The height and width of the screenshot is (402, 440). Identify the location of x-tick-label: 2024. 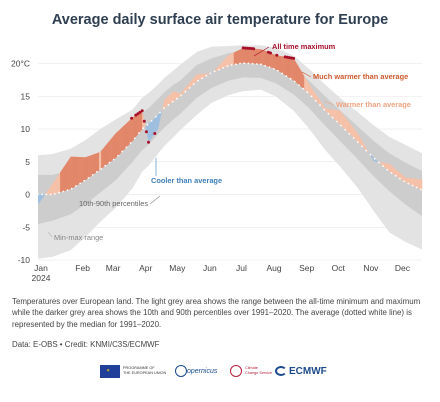
(41, 278).